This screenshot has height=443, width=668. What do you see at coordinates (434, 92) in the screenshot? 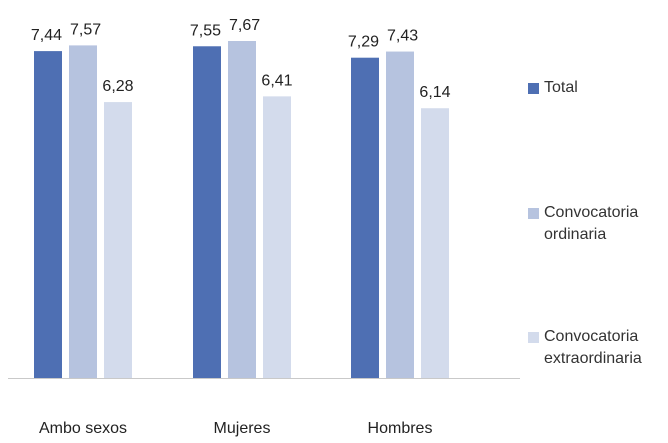
I see `data-label: 6,14` at bounding box center [434, 92].